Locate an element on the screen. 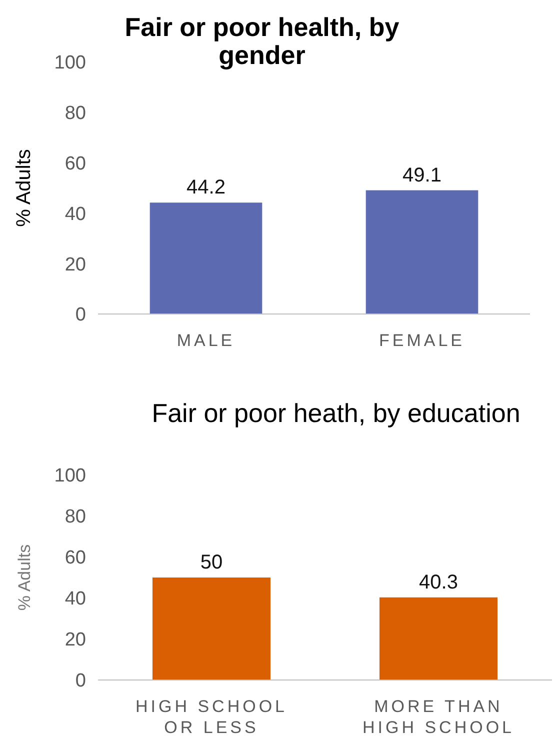 This screenshot has height=742, width=560. data-label: 50 is located at coordinates (211, 563).